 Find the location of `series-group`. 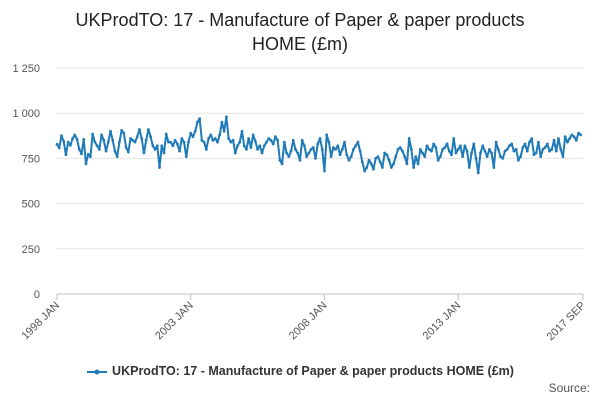

series-group is located at coordinates (319, 145).